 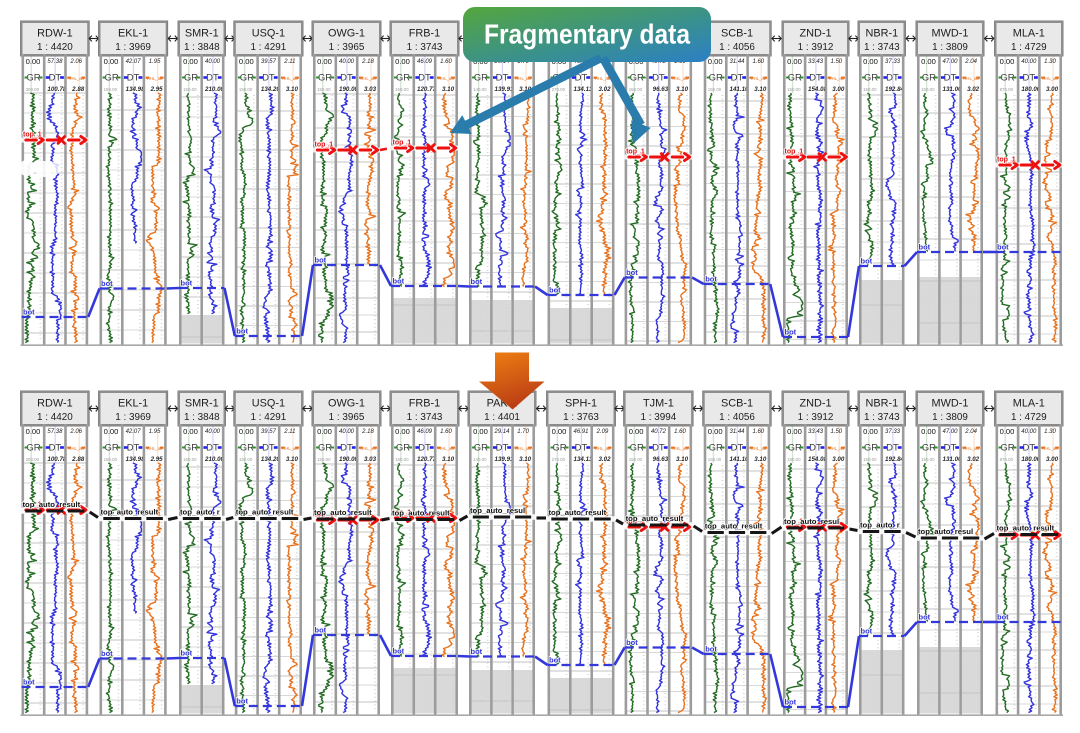 What do you see at coordinates (587, 34) in the screenshot?
I see `svg-text: Fragmentary data` at bounding box center [587, 34].